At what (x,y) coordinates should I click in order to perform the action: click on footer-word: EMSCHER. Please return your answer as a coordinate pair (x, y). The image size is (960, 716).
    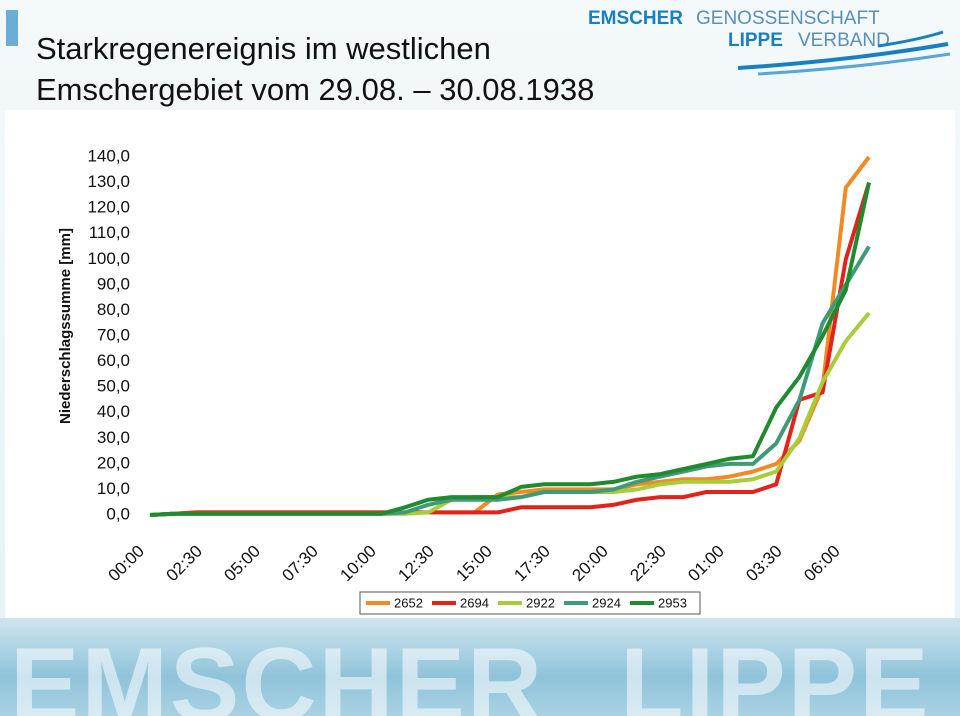
    Looking at the image, I should click on (277, 671).